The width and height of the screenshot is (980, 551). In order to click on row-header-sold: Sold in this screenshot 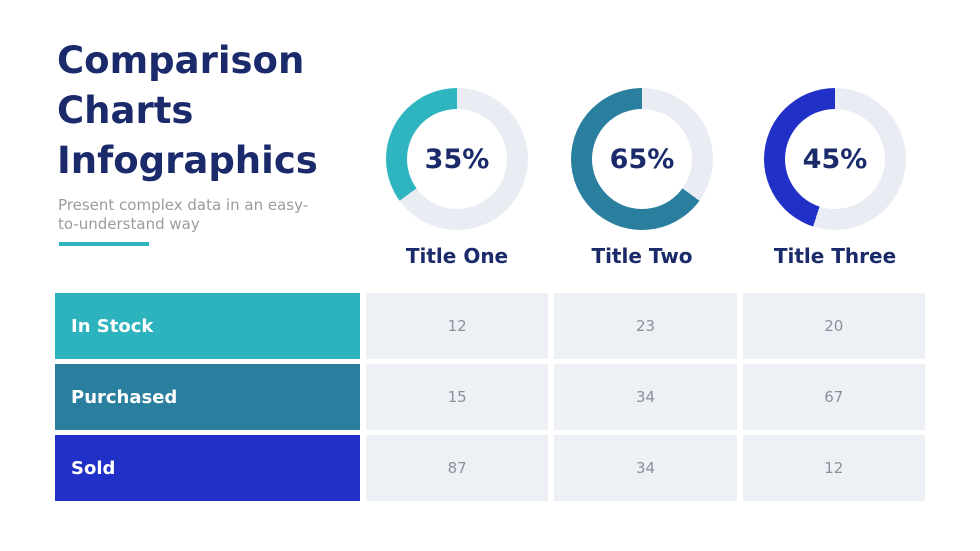, I will do `click(207, 468)`.